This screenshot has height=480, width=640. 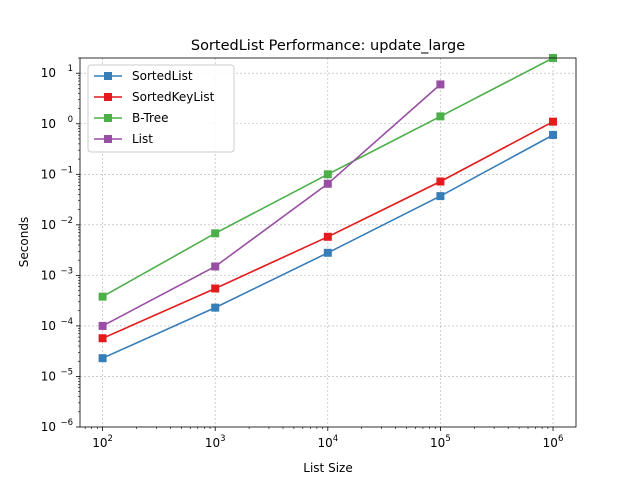 I want to click on legend-entry: List, so click(x=123, y=139).